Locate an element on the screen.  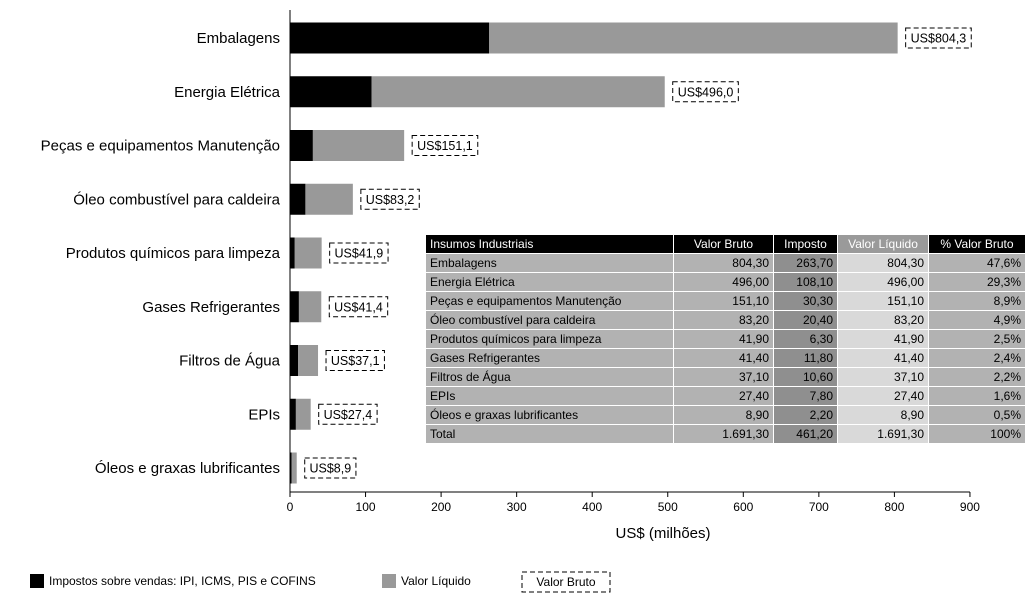
bar-total-label: US$496,0 is located at coordinates (706, 92).